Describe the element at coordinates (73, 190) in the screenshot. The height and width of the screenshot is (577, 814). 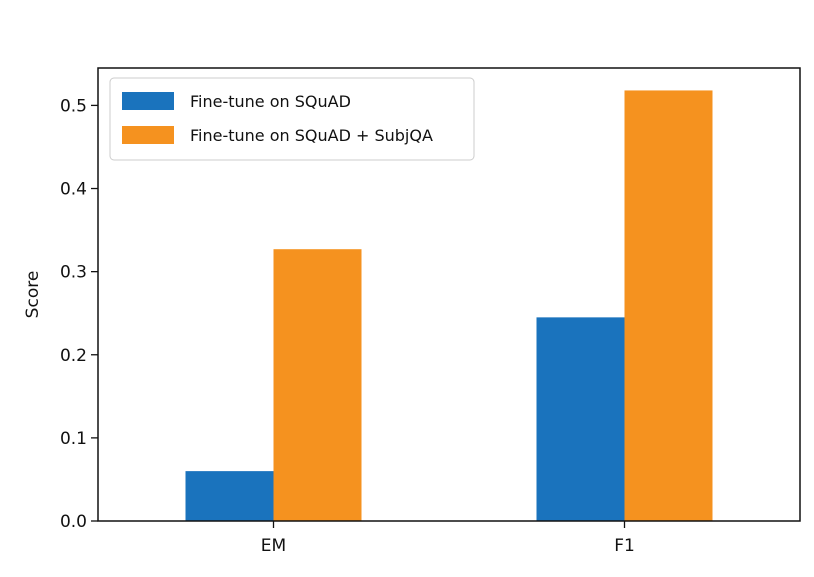
I see `y-tick-label: 0.4` at that location.